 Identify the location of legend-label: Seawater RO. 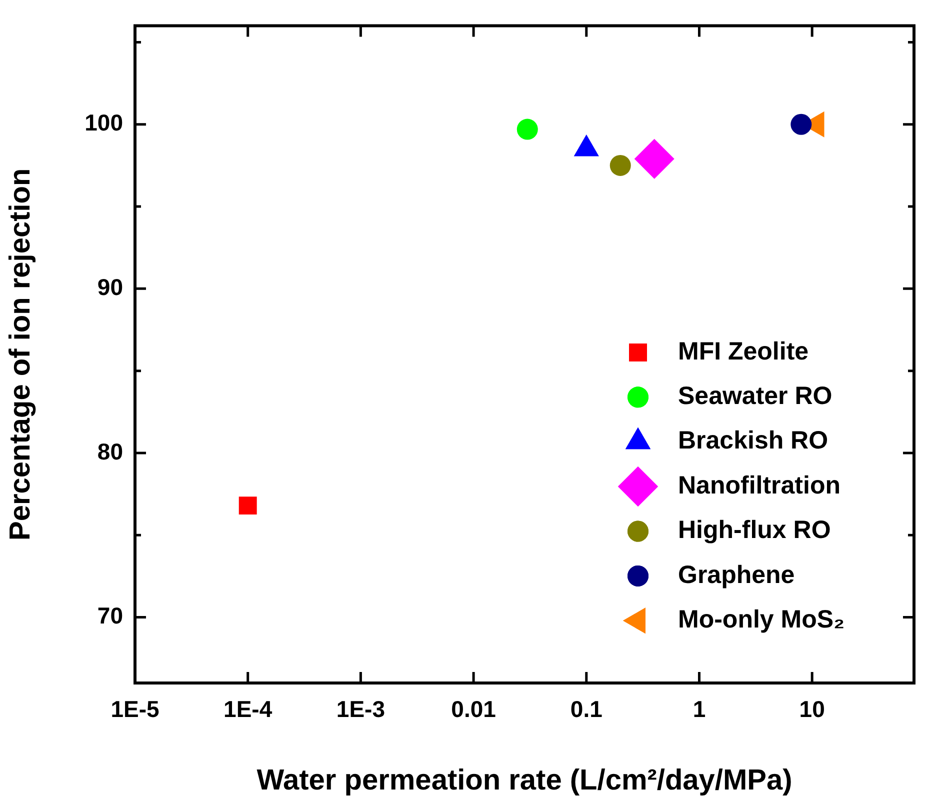
(755, 396).